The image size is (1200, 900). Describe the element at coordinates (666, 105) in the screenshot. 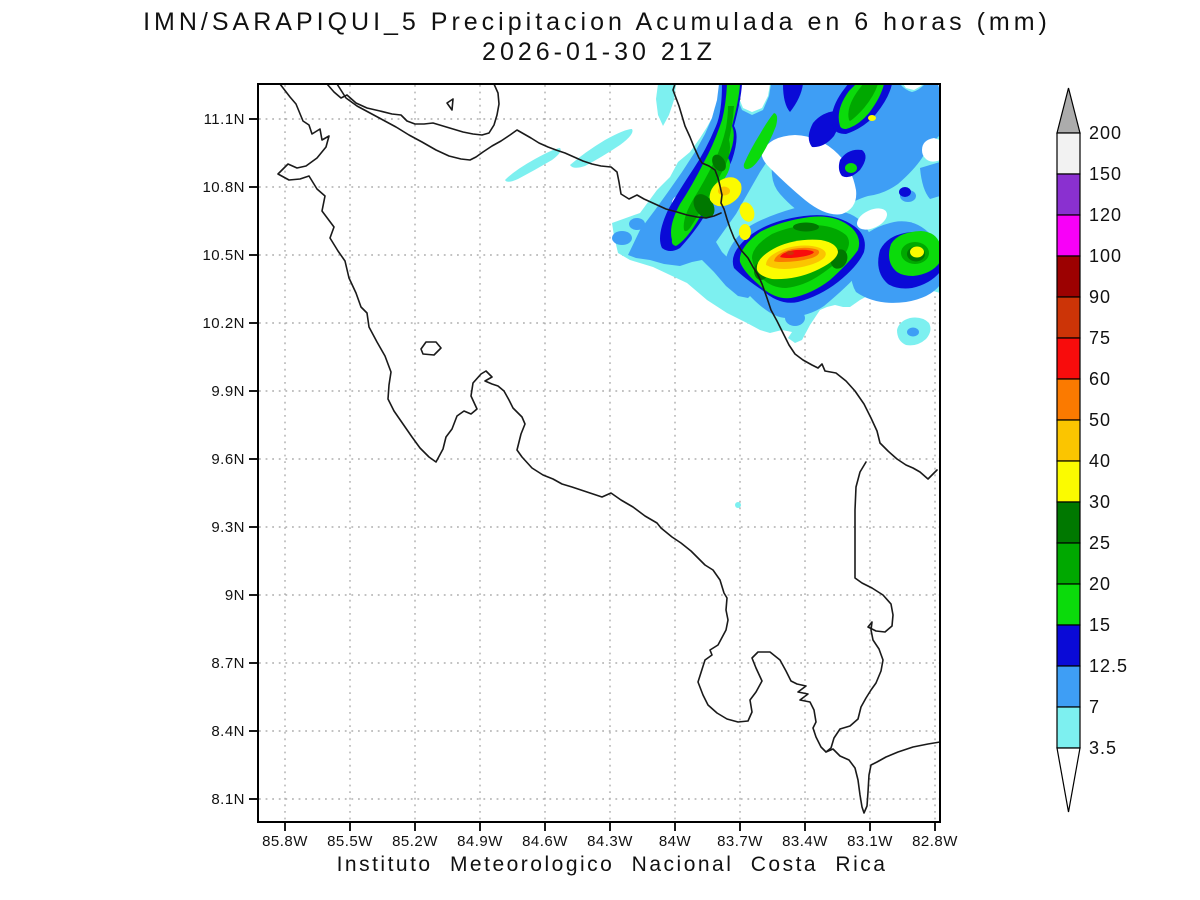

I see `precip-cyan-finger` at that location.